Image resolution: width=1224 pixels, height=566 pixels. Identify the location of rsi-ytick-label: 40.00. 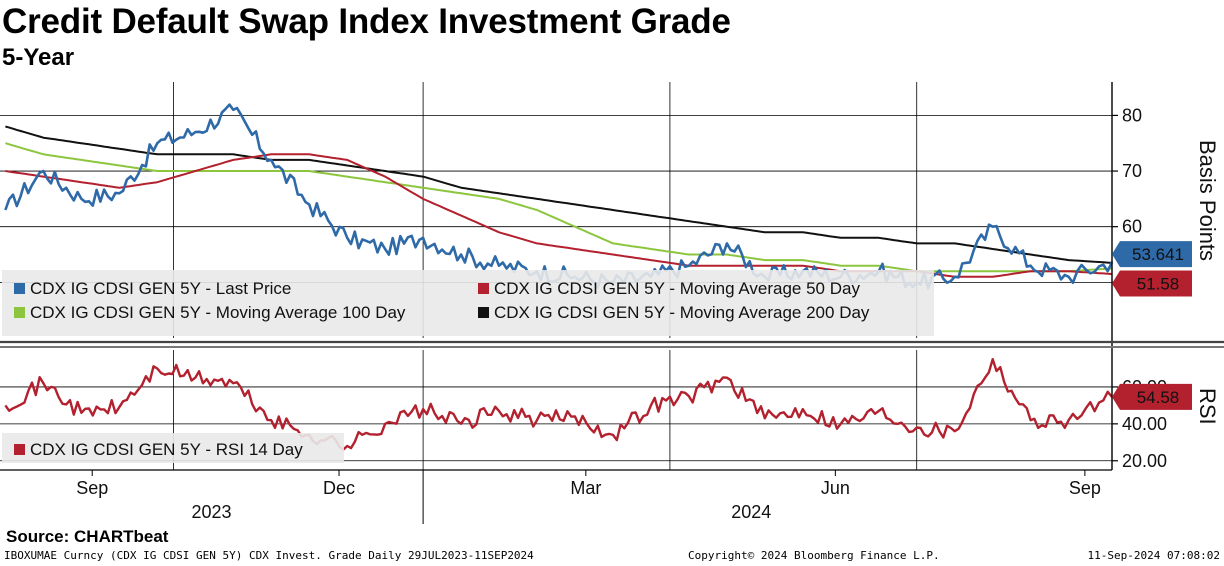
(1144, 424).